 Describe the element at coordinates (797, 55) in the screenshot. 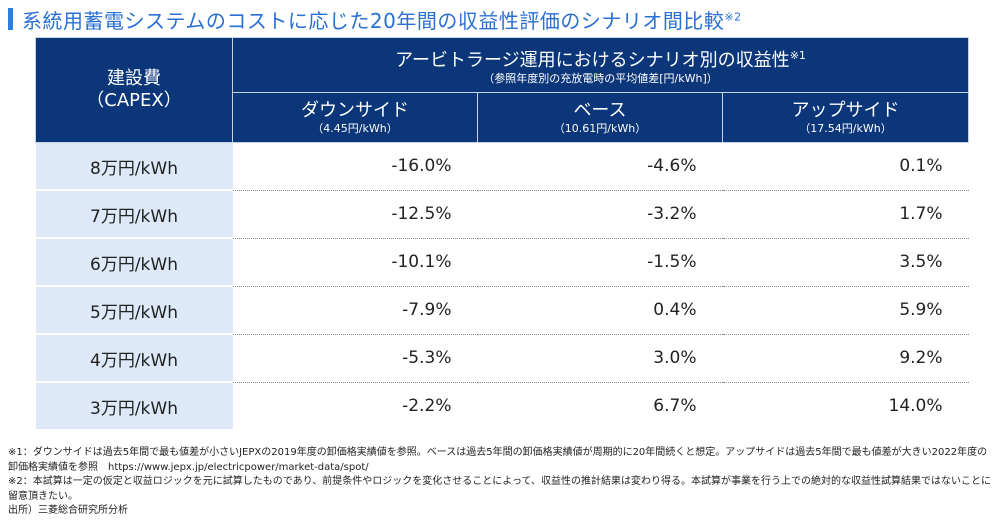

I see `group-note: ※1` at that location.